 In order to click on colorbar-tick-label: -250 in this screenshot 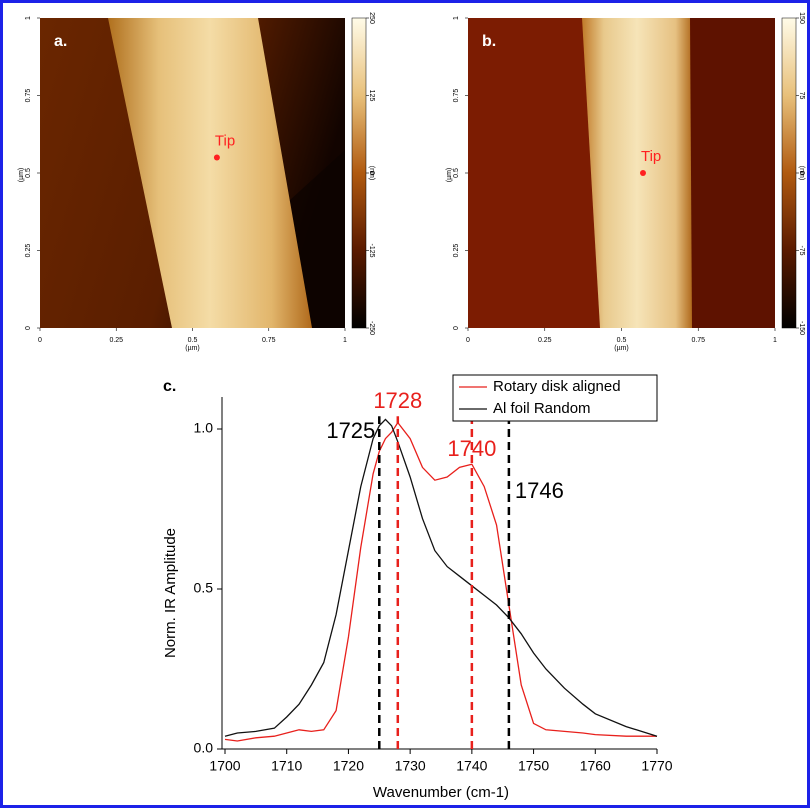, I will do `click(371, 328)`.